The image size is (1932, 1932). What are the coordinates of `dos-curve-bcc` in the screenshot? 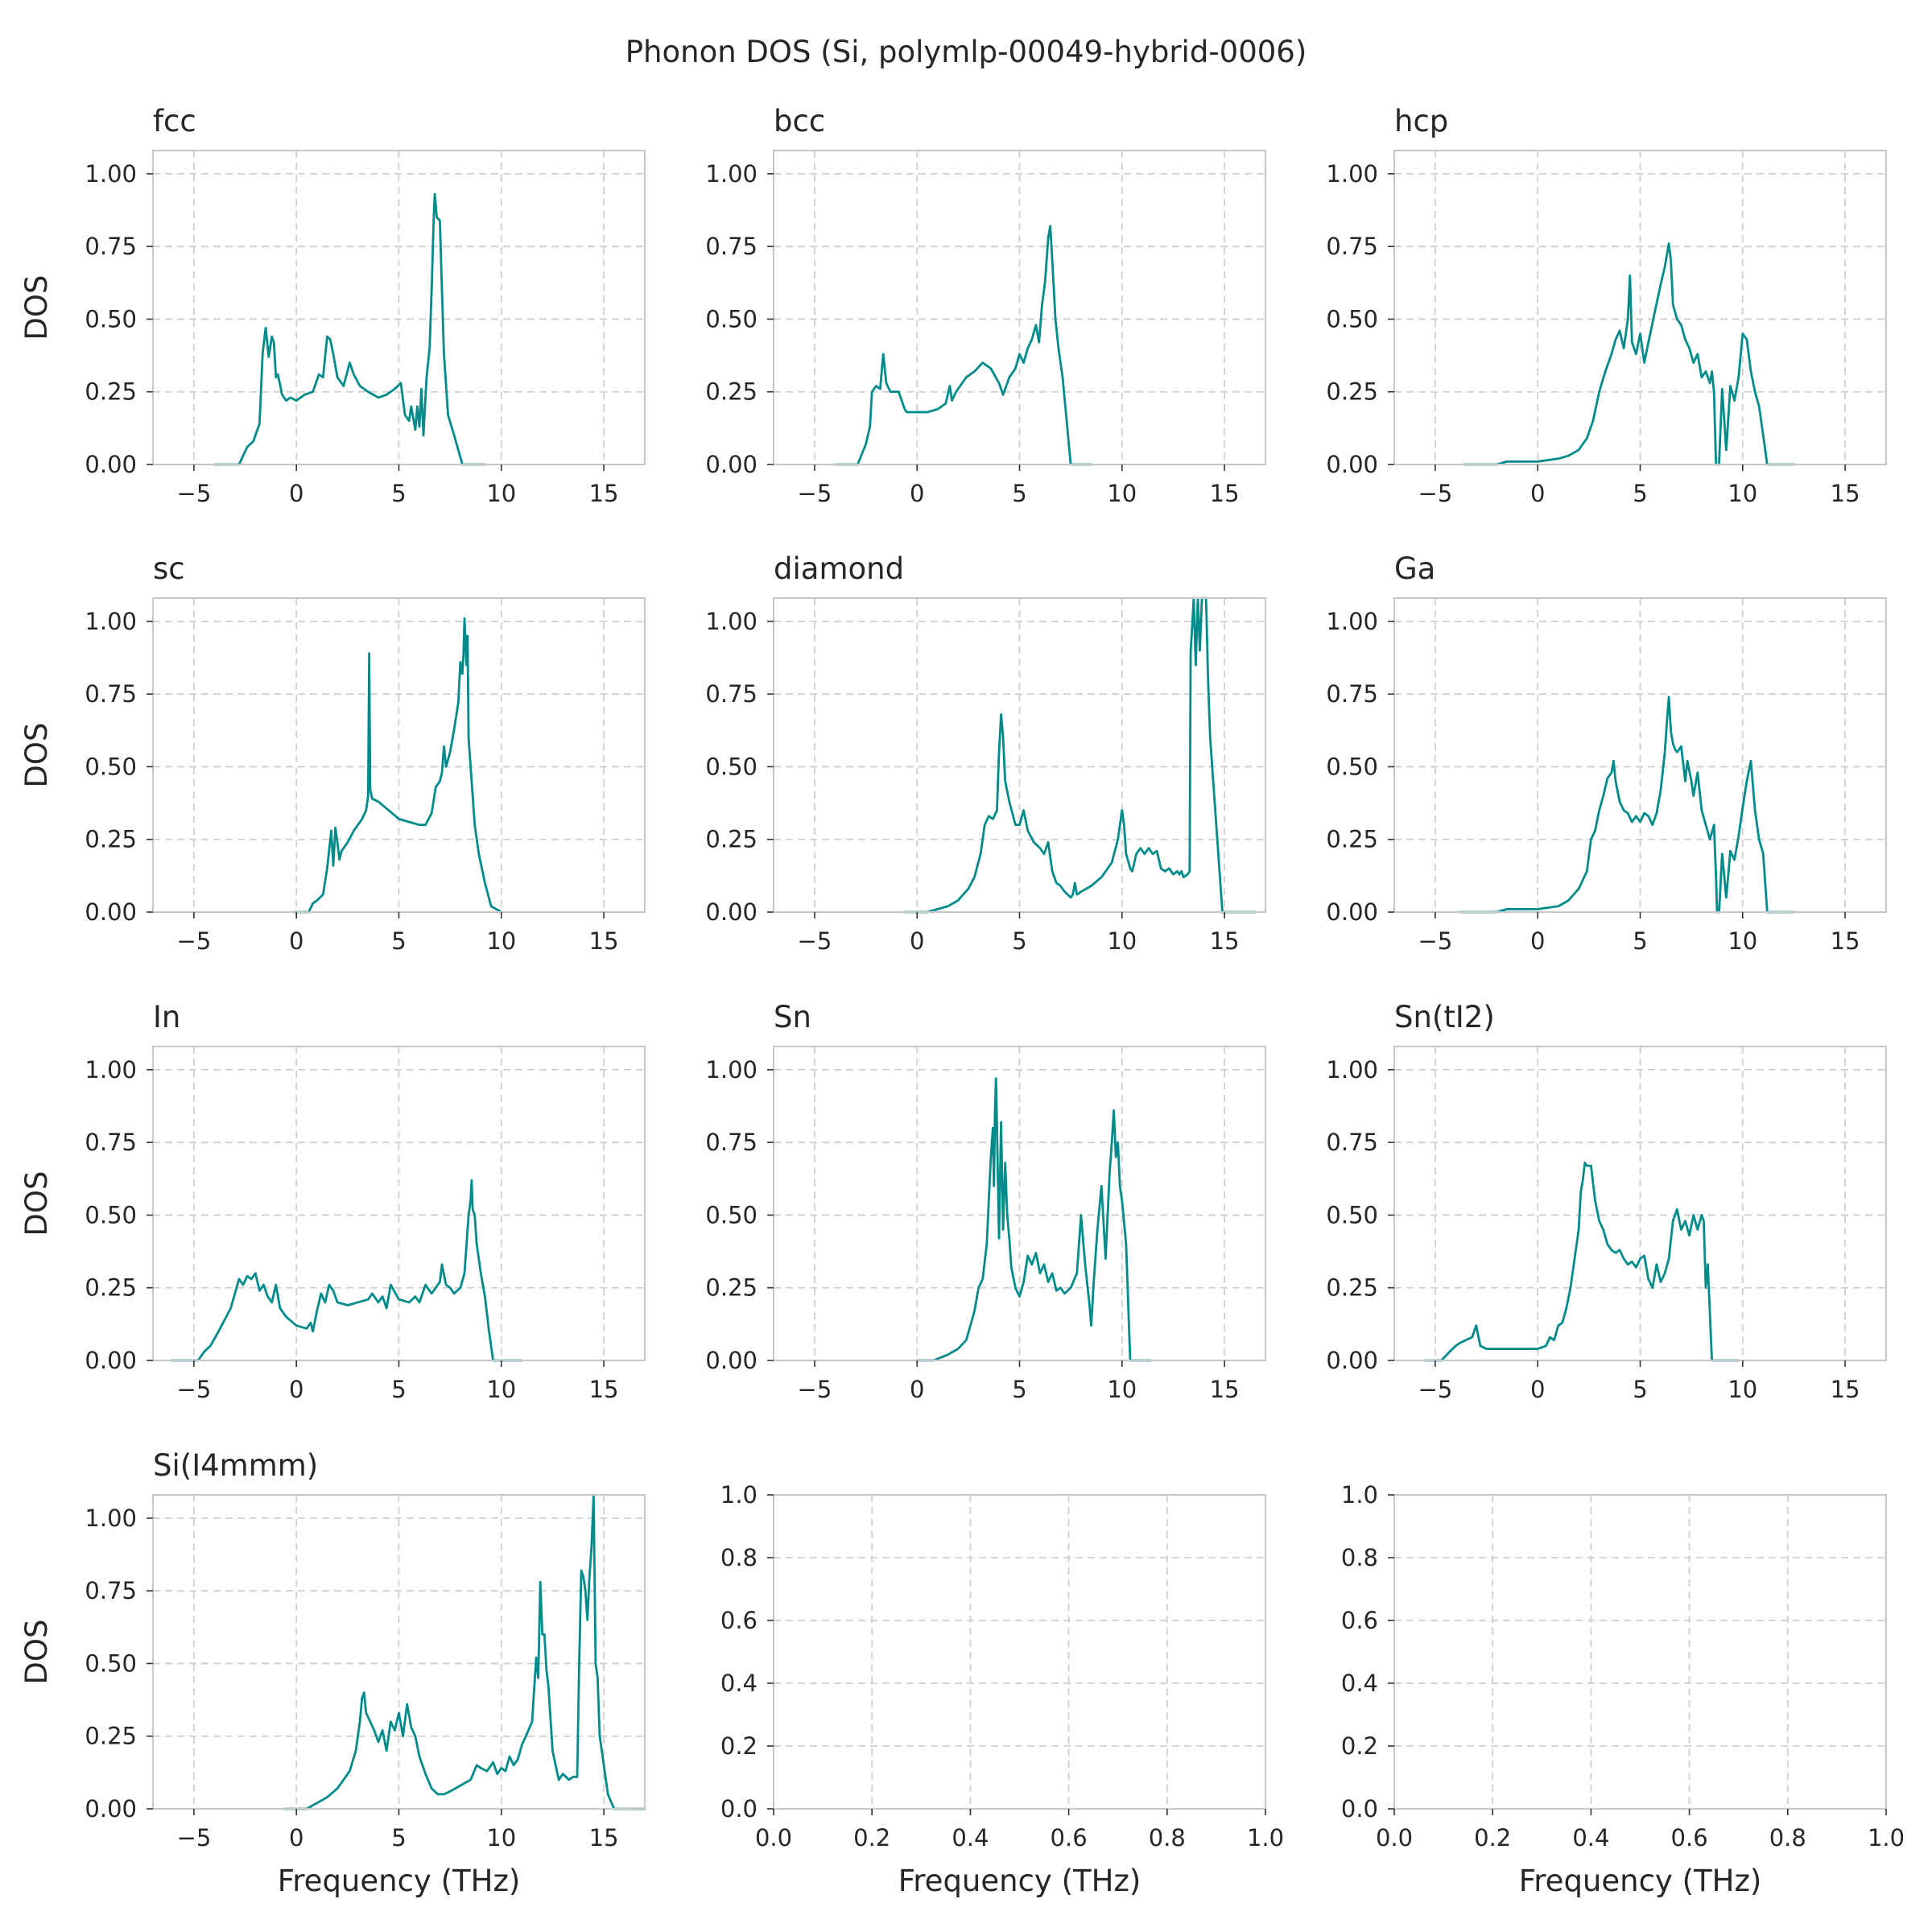 It's located at (963, 345).